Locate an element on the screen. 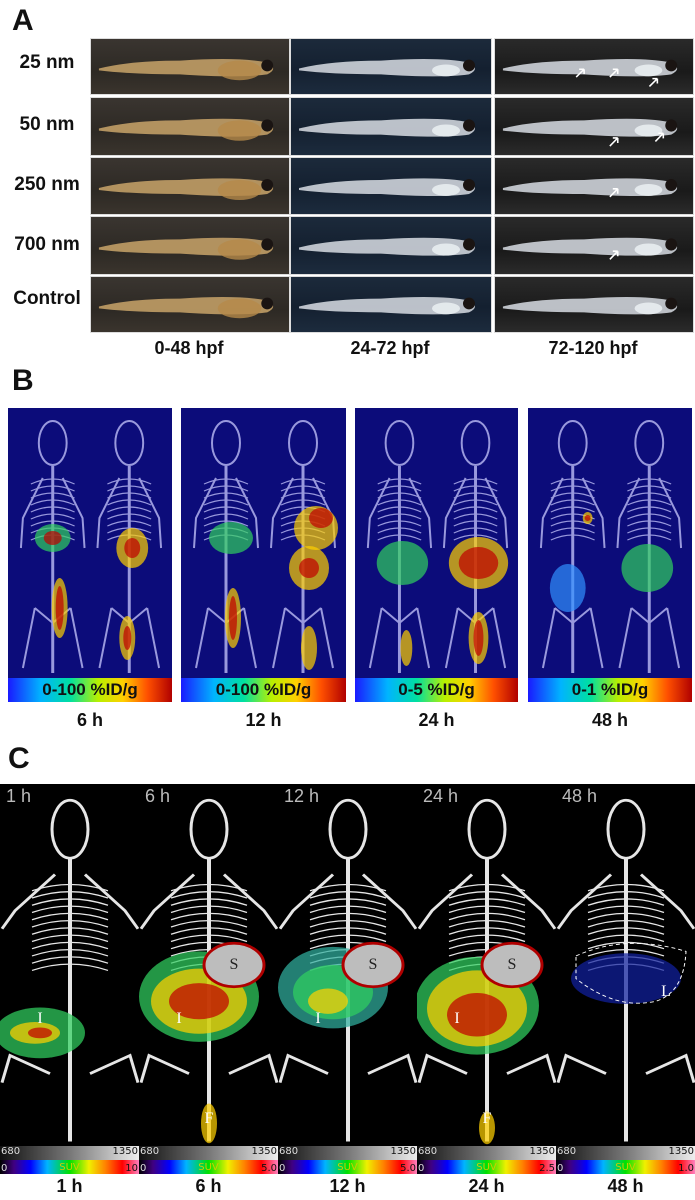 Image resolution: width=695 pixels, height=1200 pixels. corner-time-label: 1 h is located at coordinates (19, 796).